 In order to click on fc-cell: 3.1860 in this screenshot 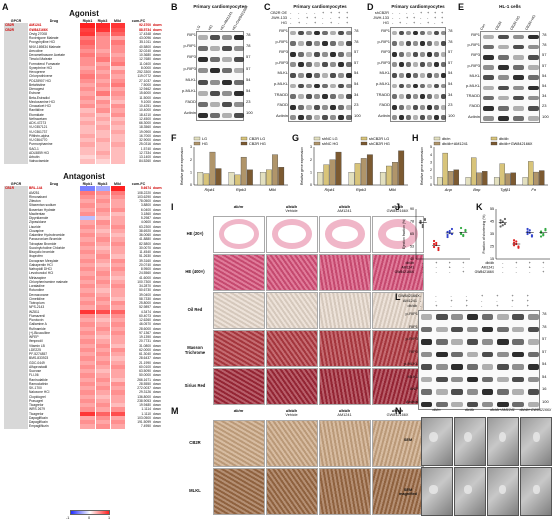, I will do `click(145, 213)`.